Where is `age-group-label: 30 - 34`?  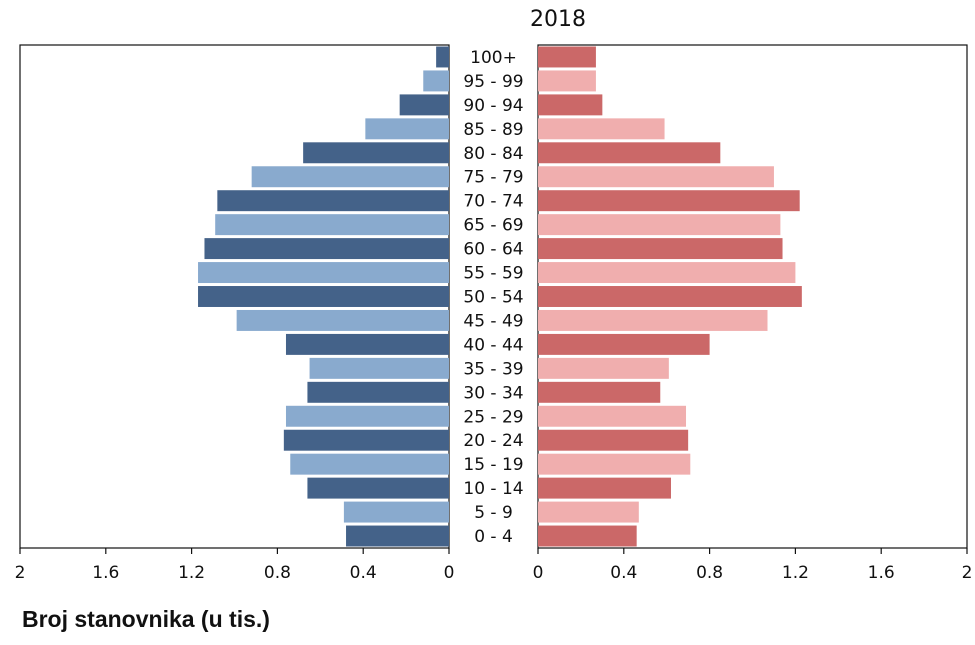 age-group-label: 30 - 34 is located at coordinates (493, 393).